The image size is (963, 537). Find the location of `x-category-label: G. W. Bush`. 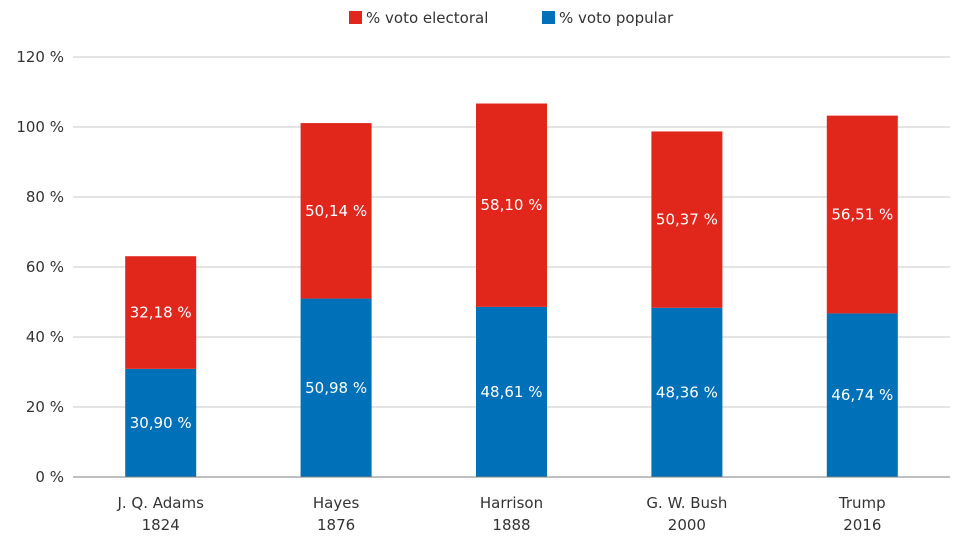

x-category-label: G. W. Bush is located at coordinates (686, 503).